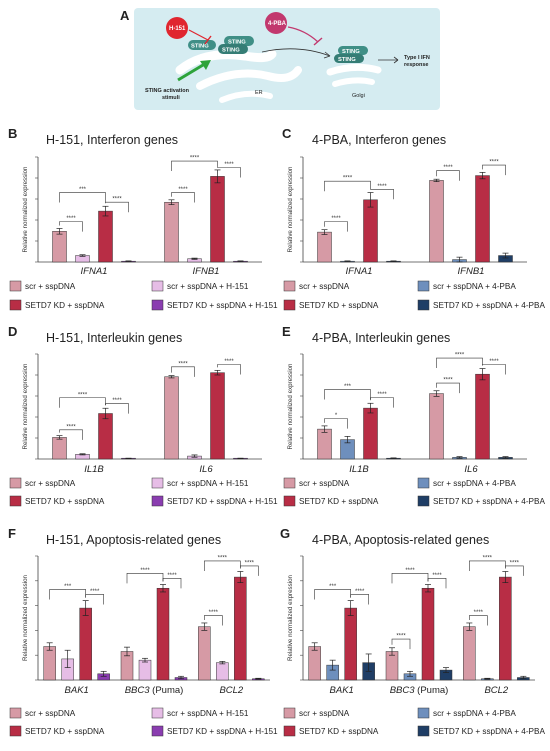 The height and width of the screenshot is (751, 550). What do you see at coordinates (290, 406) in the screenshot?
I see `y-axis-label: Relative normalized expression` at bounding box center [290, 406].